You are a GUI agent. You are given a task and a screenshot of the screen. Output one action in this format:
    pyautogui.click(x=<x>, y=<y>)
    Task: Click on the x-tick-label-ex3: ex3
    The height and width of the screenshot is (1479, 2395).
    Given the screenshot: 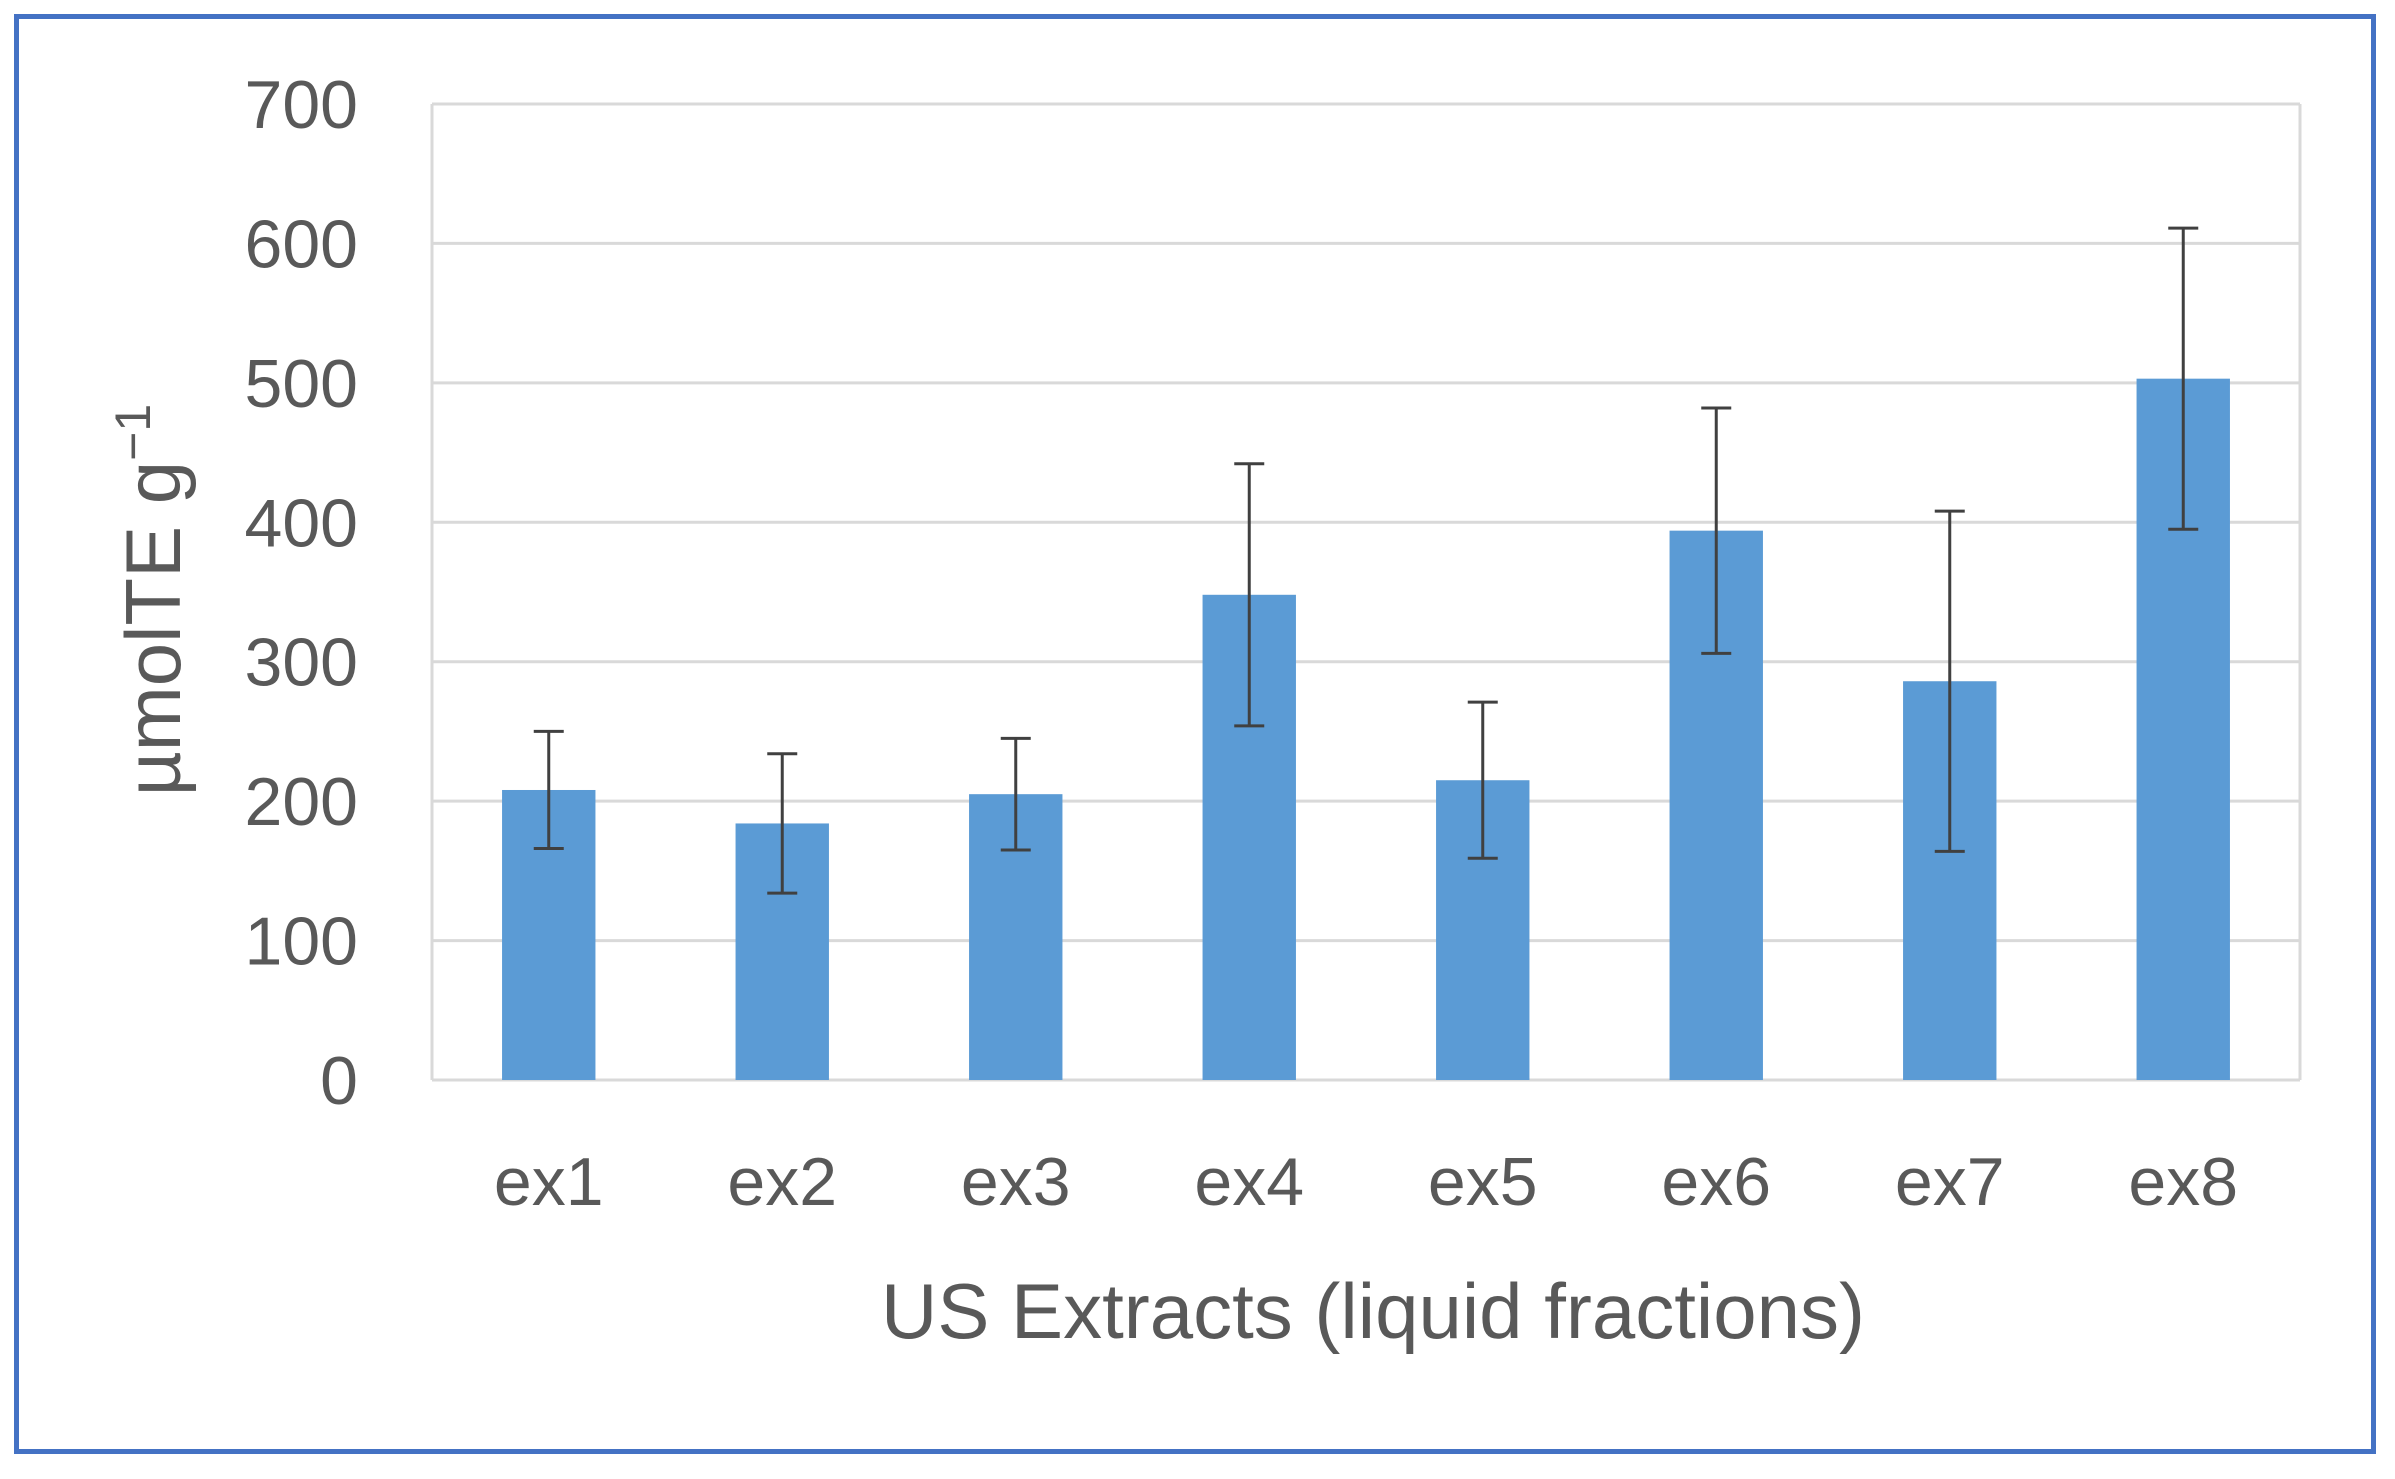 What is the action you would take?
    pyautogui.click(x=1016, y=1182)
    